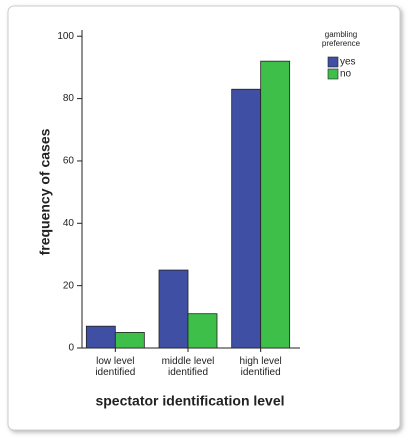 The height and width of the screenshot is (443, 410). I want to click on y-axis-label: frequency of cases, so click(45, 191).